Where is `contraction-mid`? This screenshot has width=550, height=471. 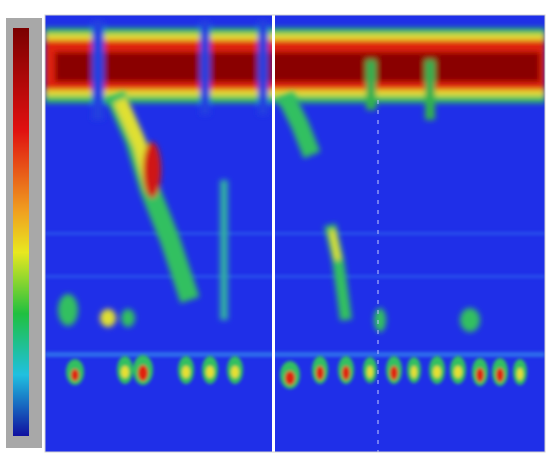
contraction-mid is located at coordinates (322, 373).